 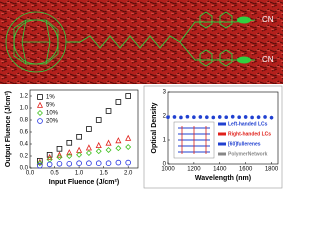 What do you see at coordinates (249, 134) in the screenshot?
I see `legend-label: Right-handed LCs` at bounding box center [249, 134].